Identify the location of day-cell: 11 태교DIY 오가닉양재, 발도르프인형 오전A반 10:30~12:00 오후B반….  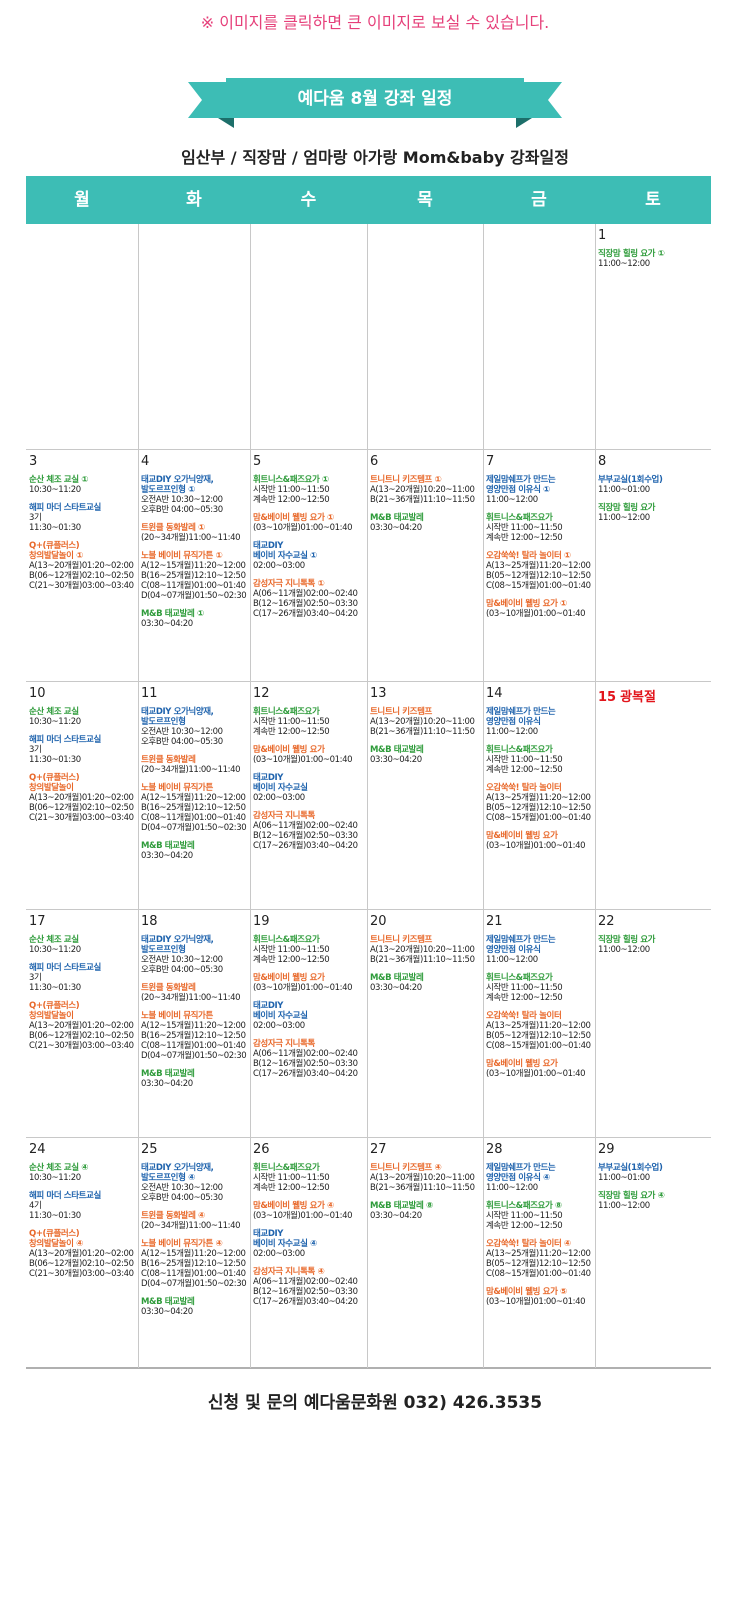
(194, 796).